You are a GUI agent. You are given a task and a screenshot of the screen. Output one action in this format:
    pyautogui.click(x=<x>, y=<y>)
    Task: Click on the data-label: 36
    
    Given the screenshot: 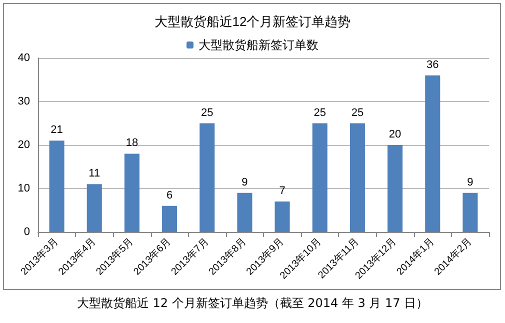 What is the action you would take?
    pyautogui.click(x=432, y=64)
    